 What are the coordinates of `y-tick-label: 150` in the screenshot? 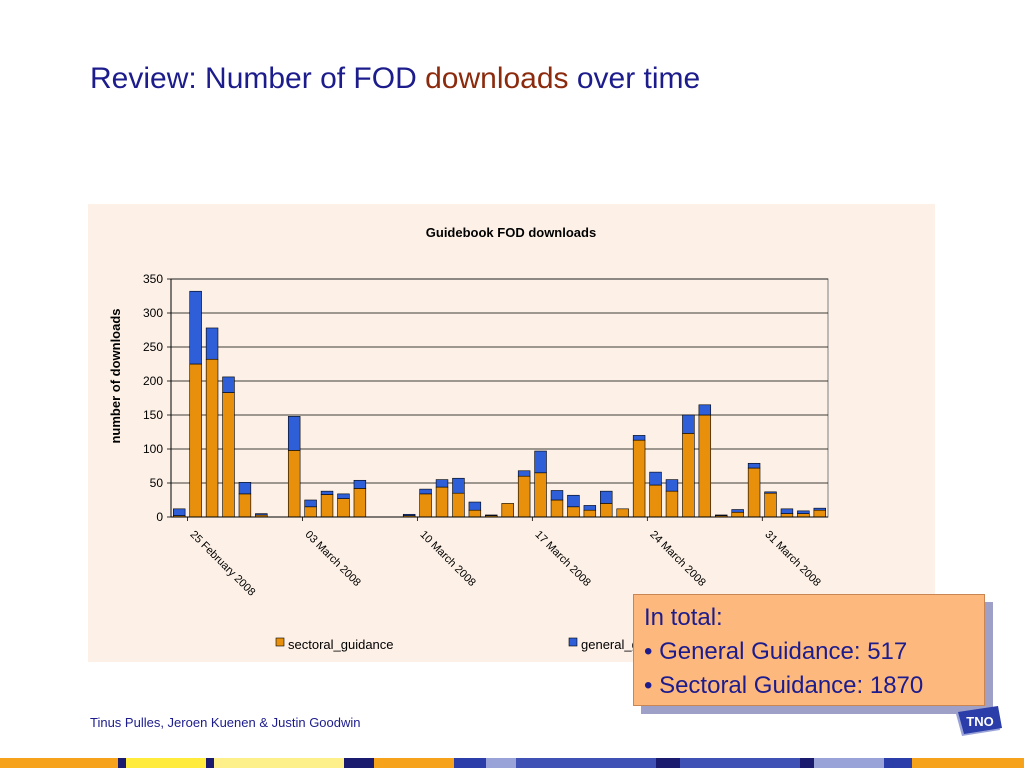 It's located at (153, 415).